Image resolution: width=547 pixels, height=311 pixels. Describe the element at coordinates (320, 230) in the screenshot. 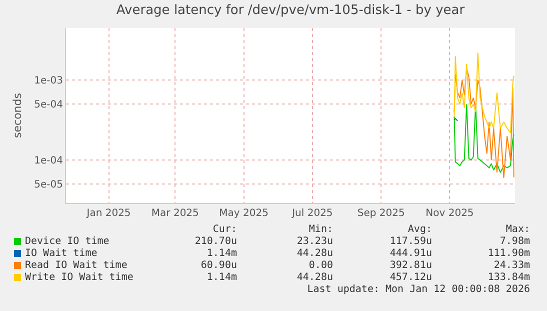

I see `text: Min:` at that location.